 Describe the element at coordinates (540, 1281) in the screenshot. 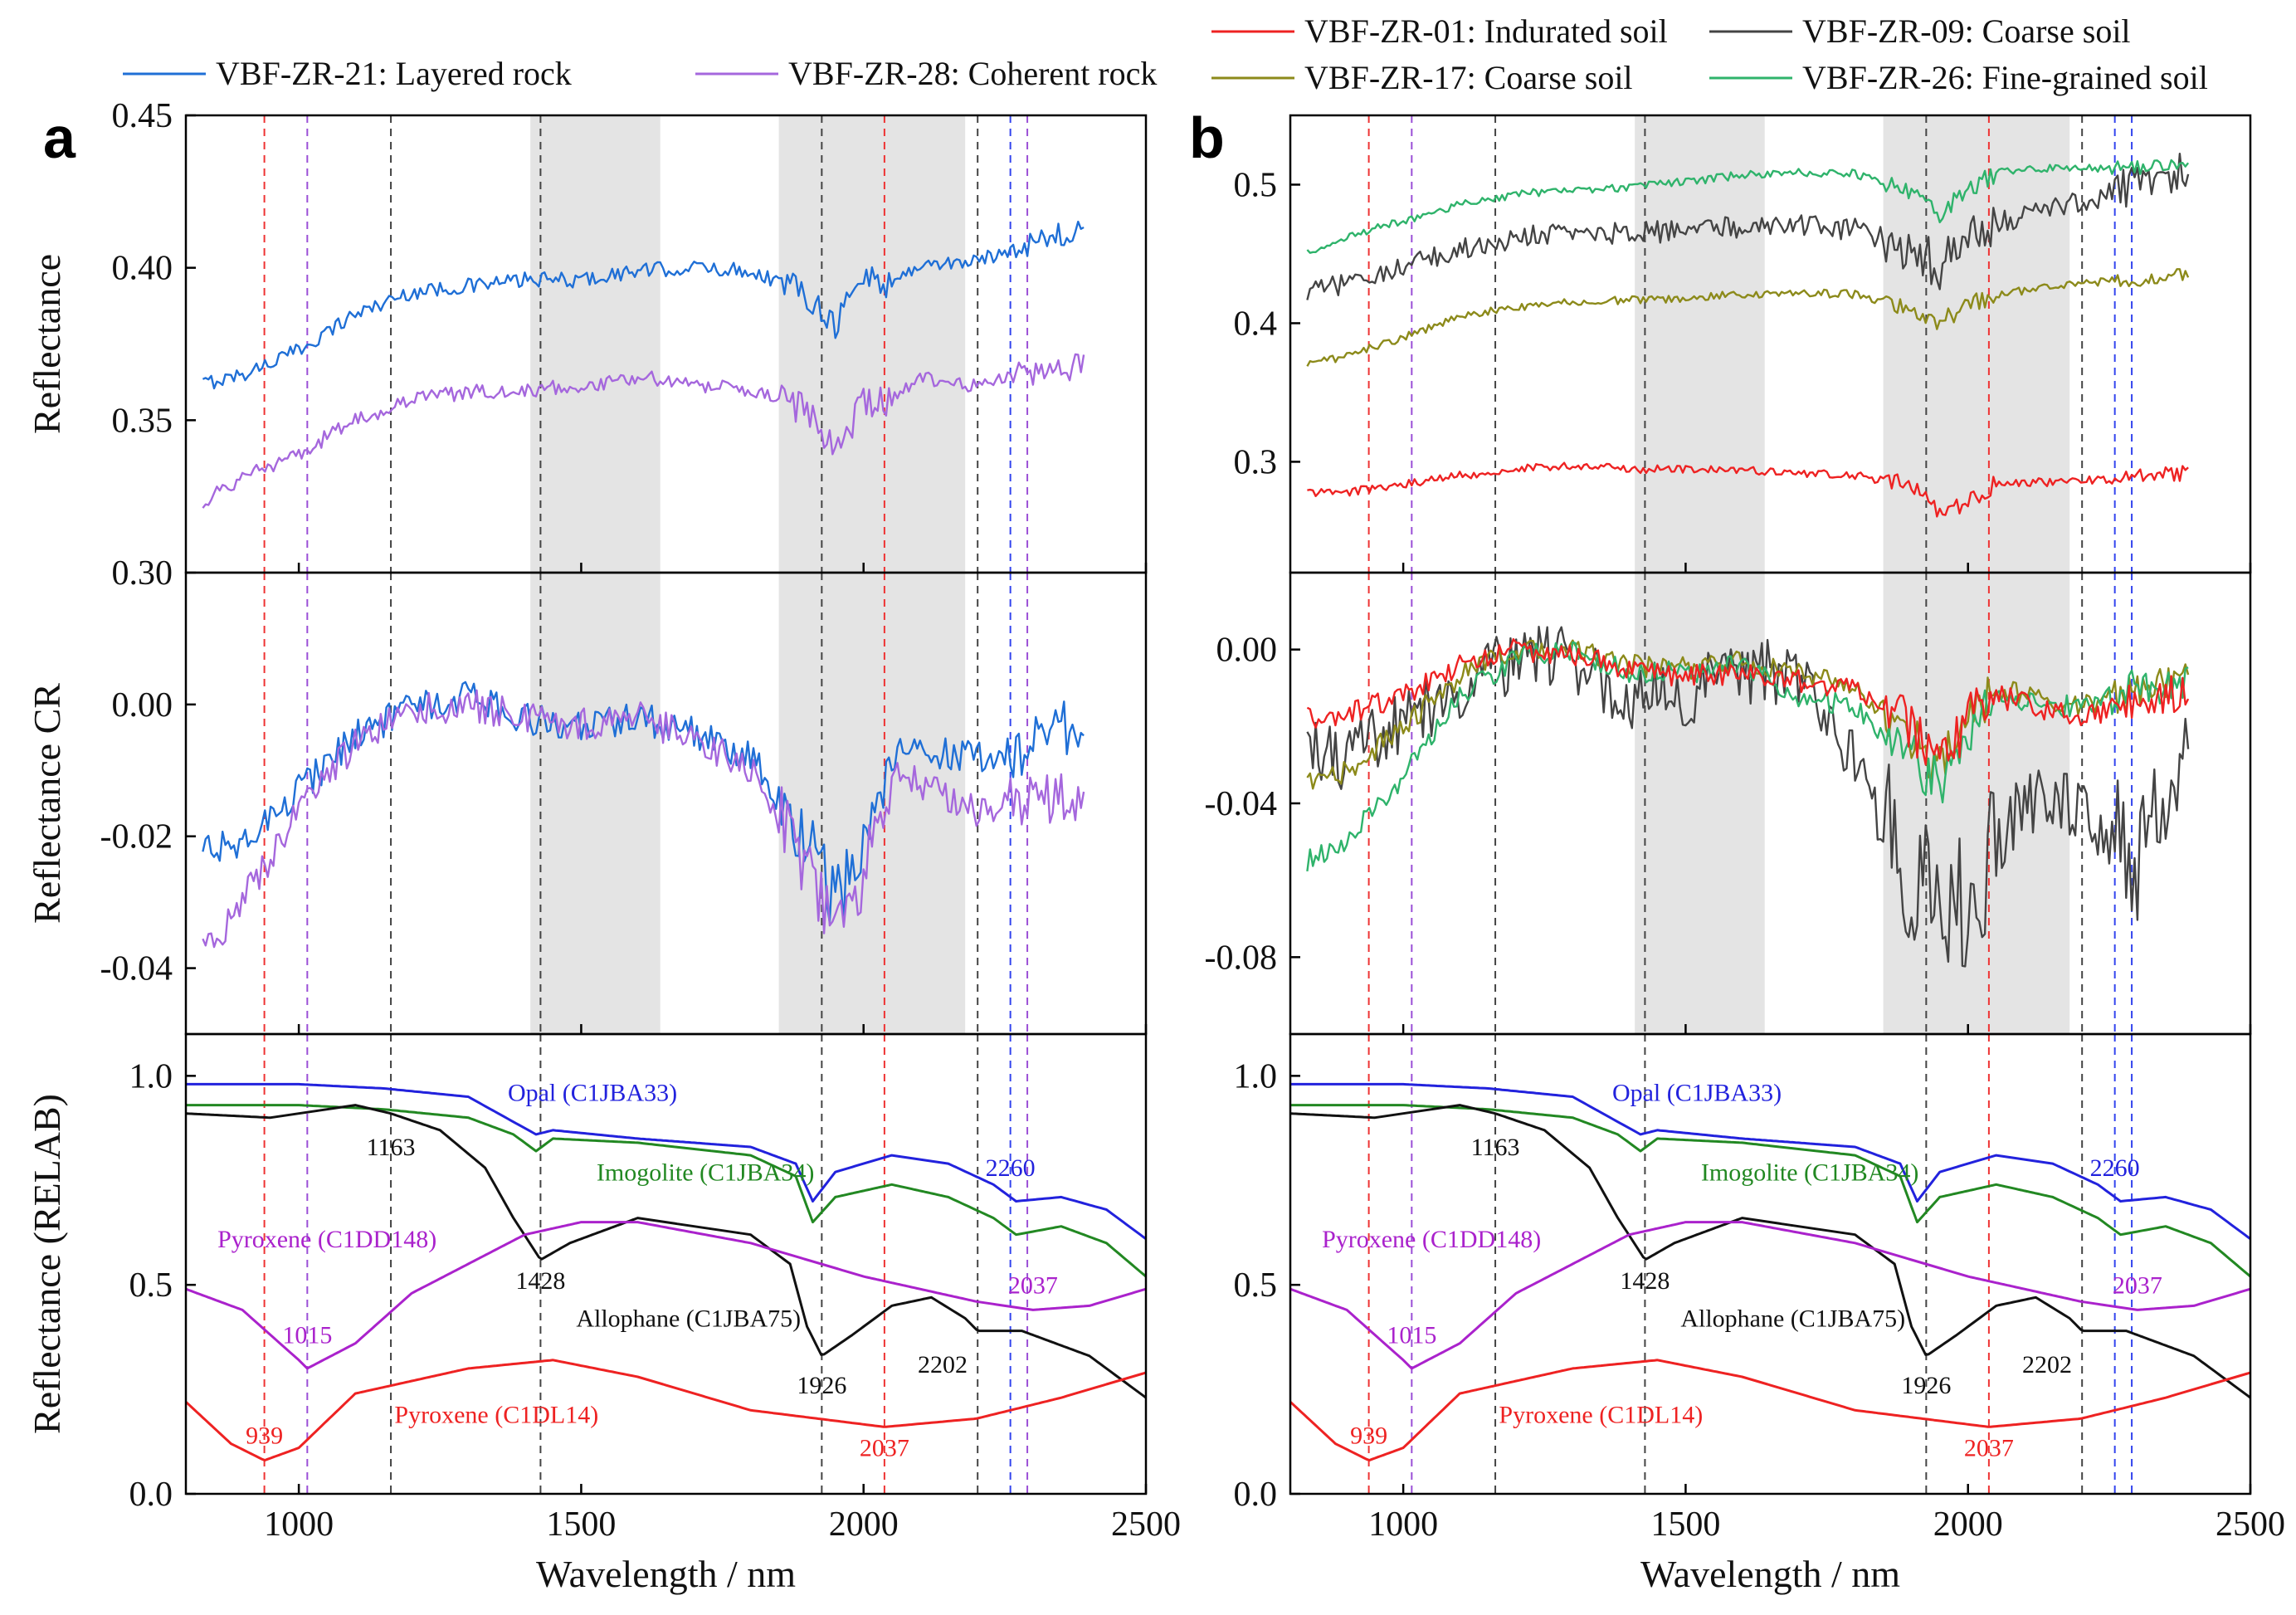

I see `annotation-a-5: 1428` at that location.